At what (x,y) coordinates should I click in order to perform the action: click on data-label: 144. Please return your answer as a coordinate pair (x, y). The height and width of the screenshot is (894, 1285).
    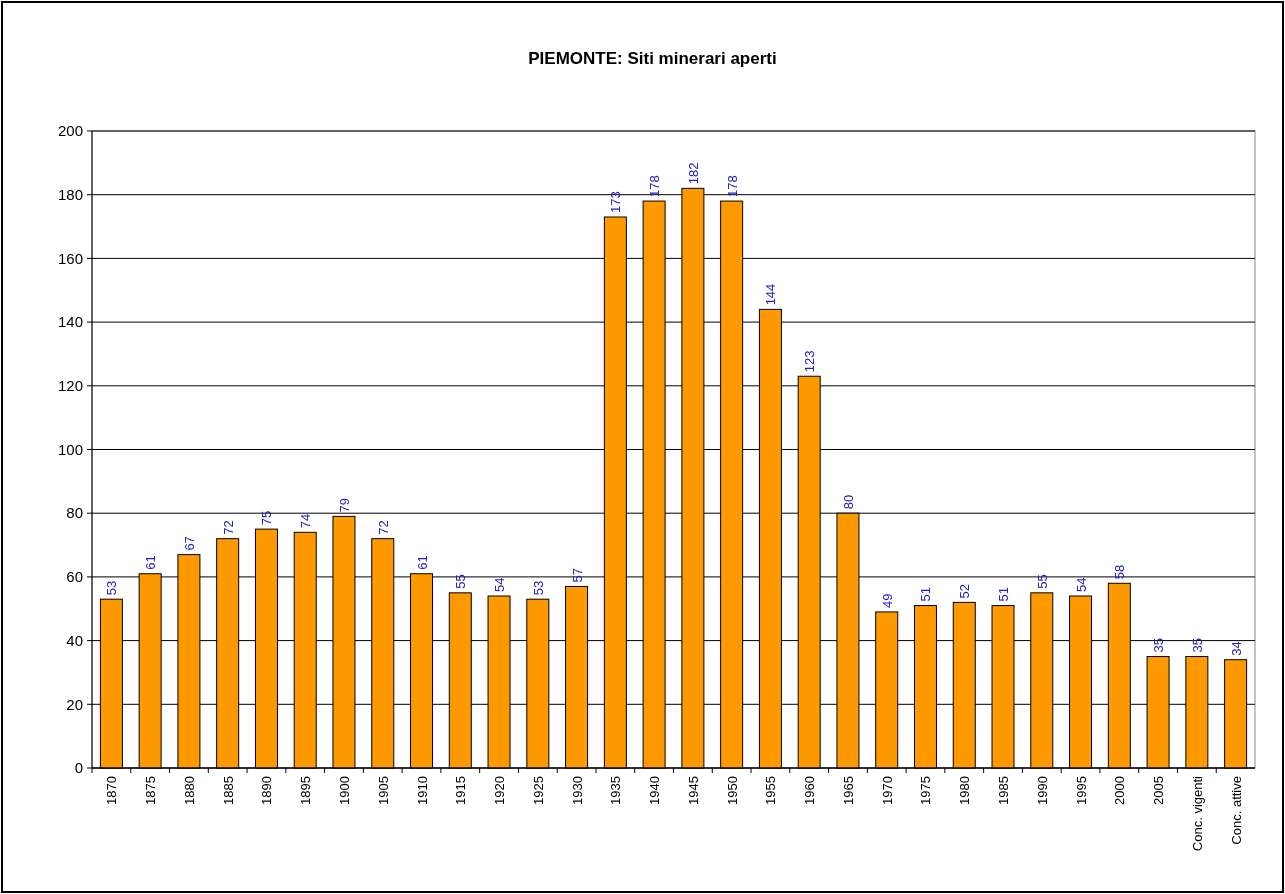
    Looking at the image, I should click on (771, 294).